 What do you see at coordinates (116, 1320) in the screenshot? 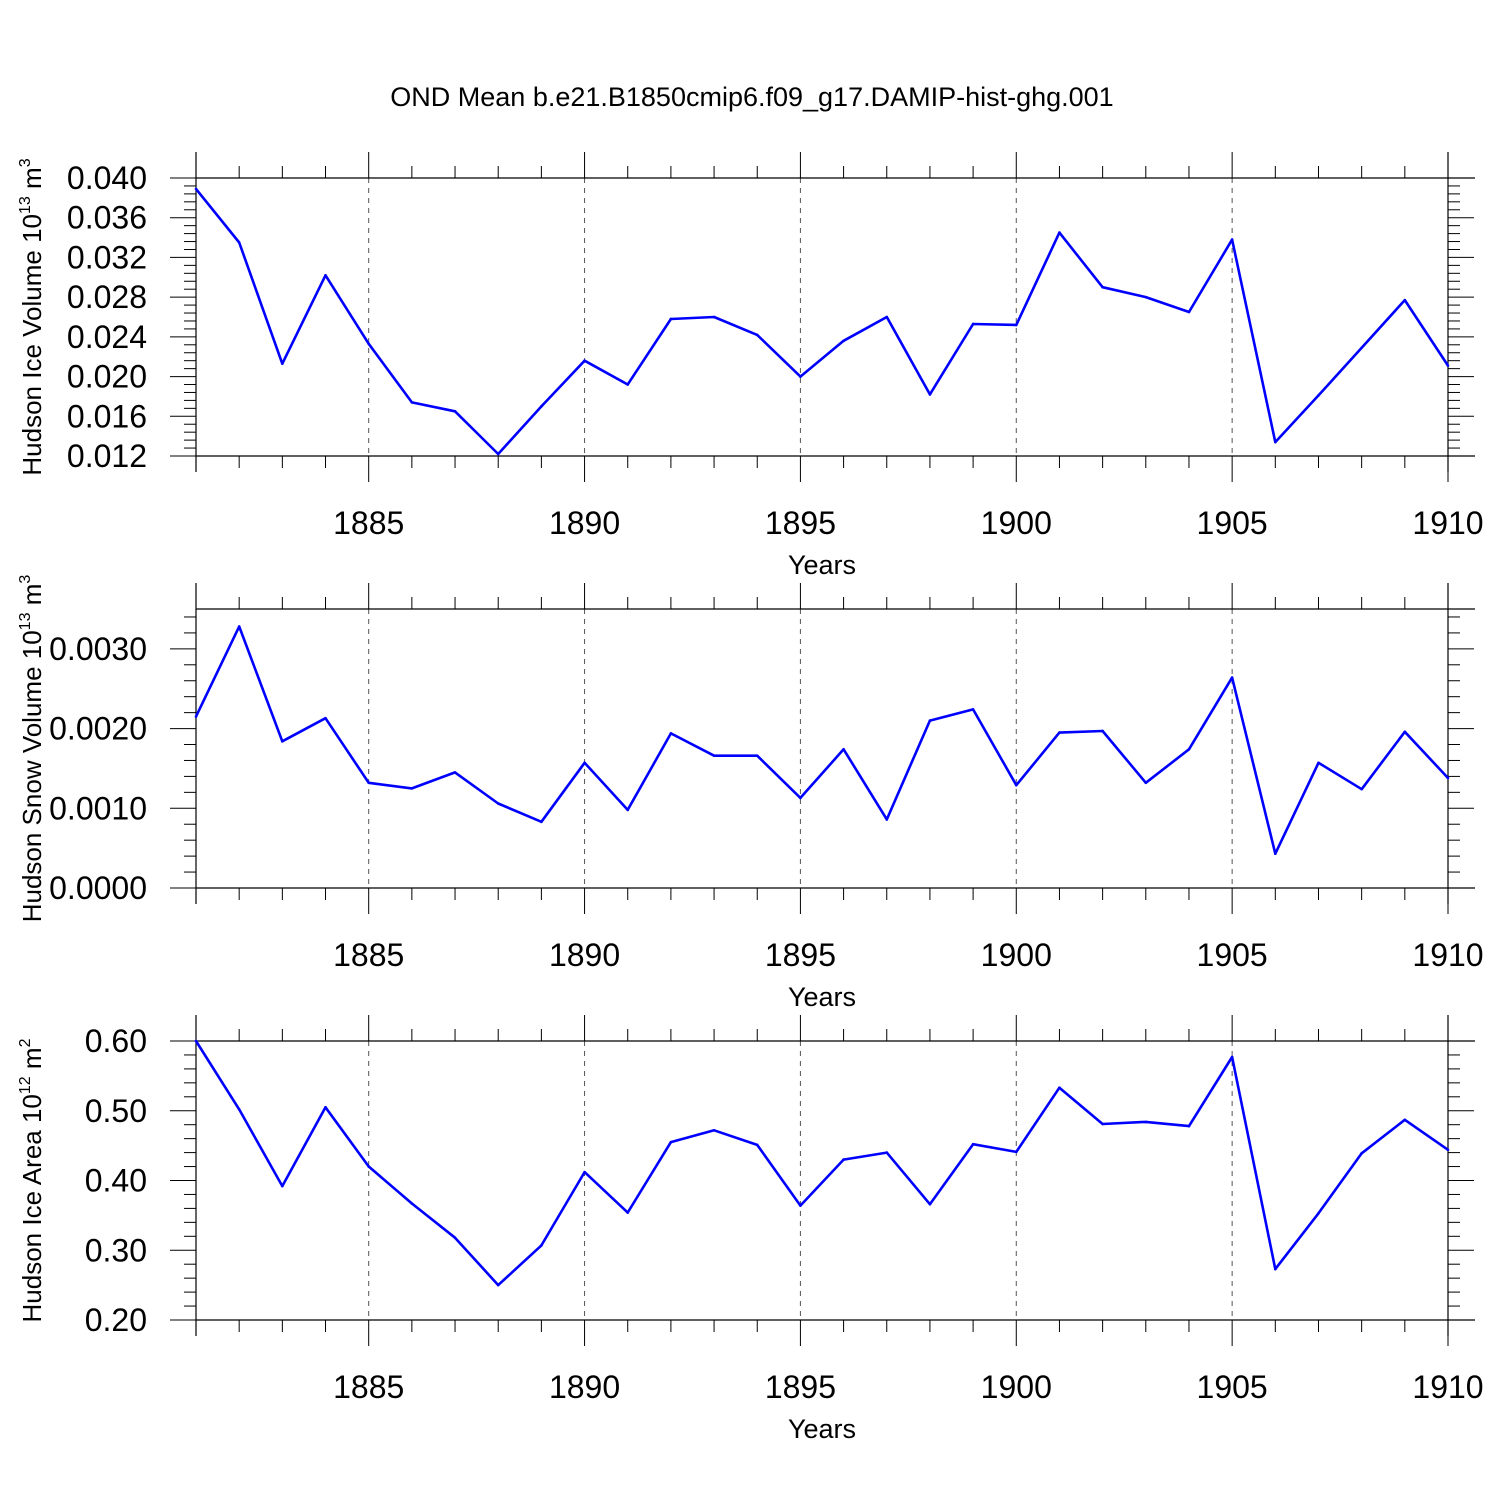
I see `y-tick-label: 0.20` at bounding box center [116, 1320].